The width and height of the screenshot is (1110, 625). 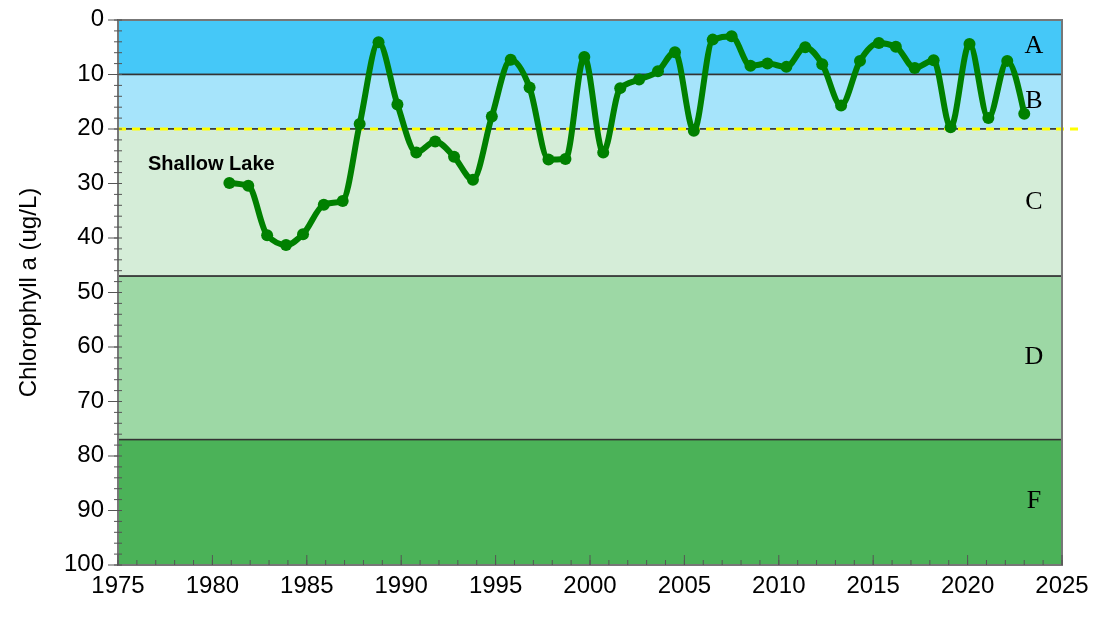 What do you see at coordinates (967, 584) in the screenshot?
I see `x-tick-label: 2020` at bounding box center [967, 584].